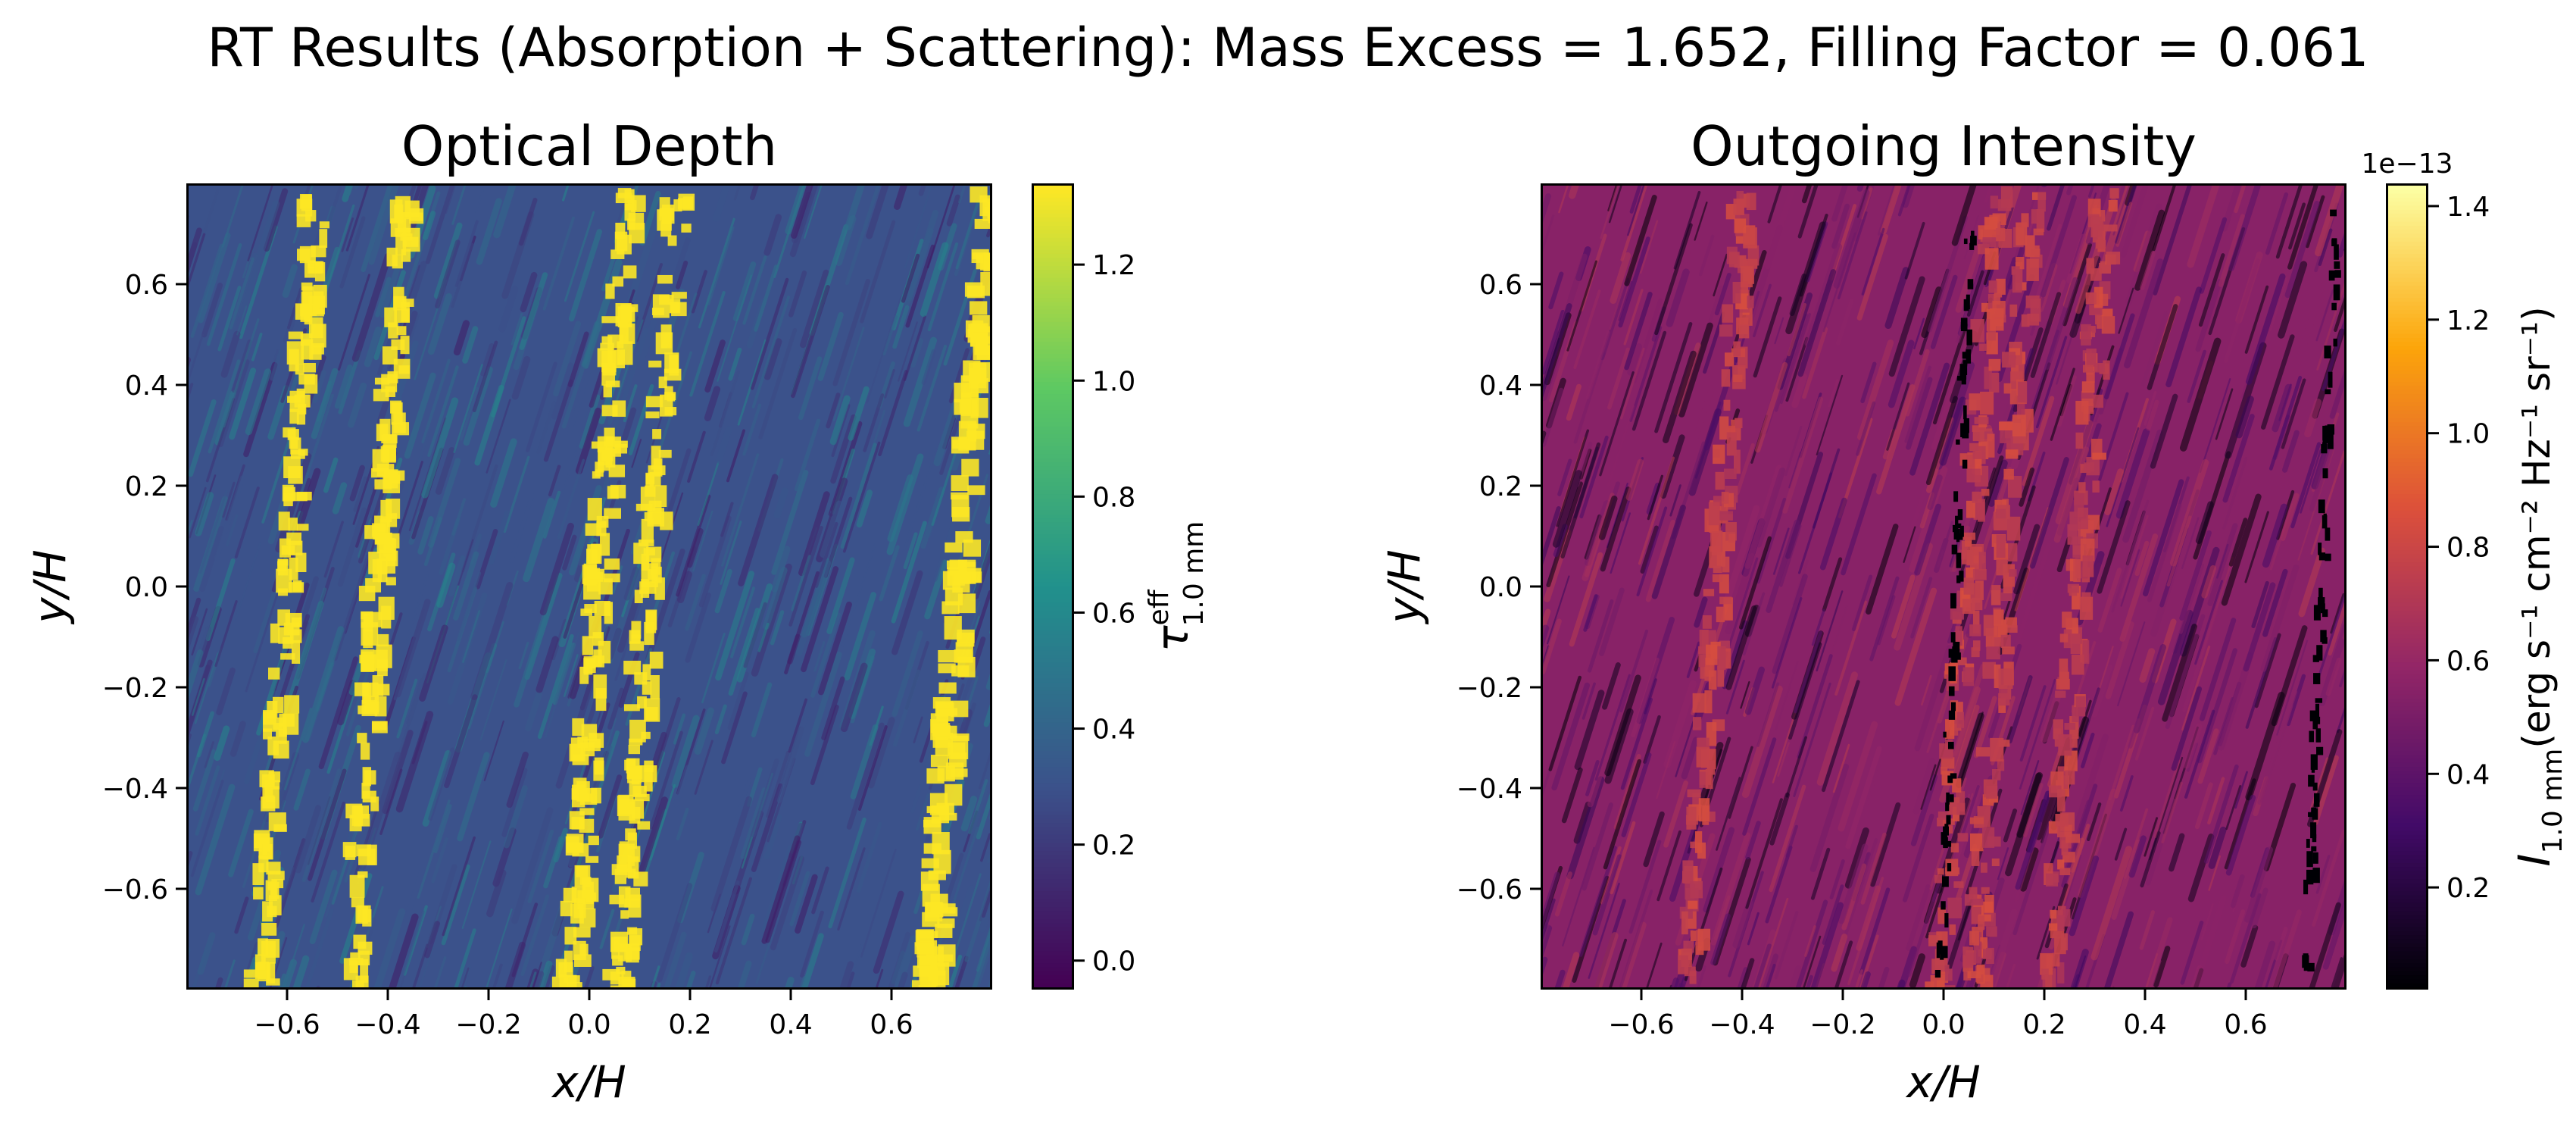  I want to click on panel-title-outgoing-intensity: Outgoing Intensity, so click(1944, 146).